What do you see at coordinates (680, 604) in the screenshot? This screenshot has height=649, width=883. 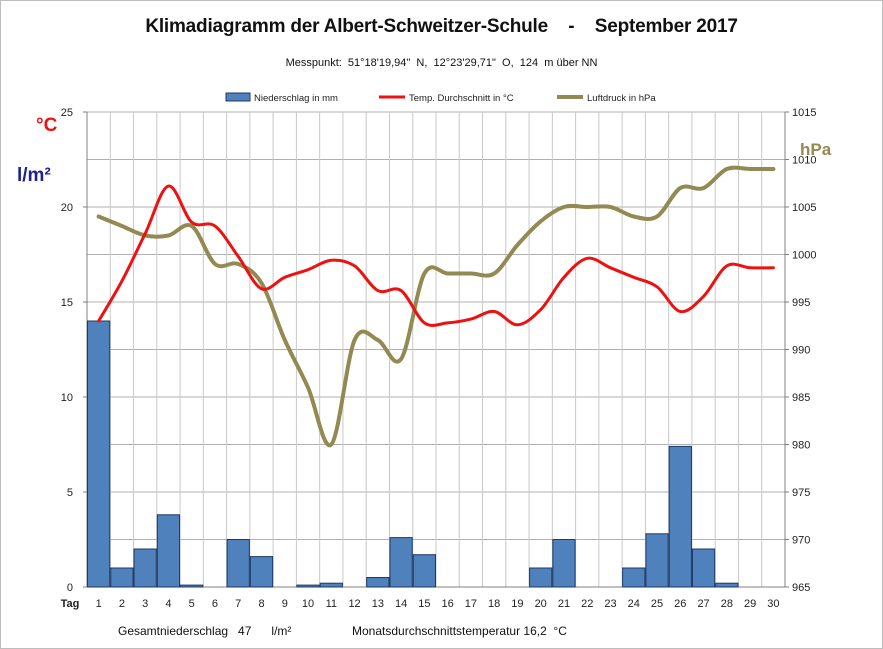 I see `x-axis-tick-label: 26` at bounding box center [680, 604].